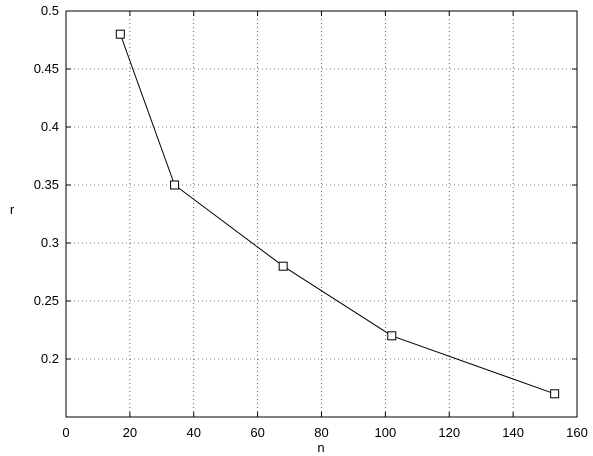 This screenshot has width=593, height=456. Describe the element at coordinates (194, 432) in the screenshot. I see `x-tick-label: 40` at that location.